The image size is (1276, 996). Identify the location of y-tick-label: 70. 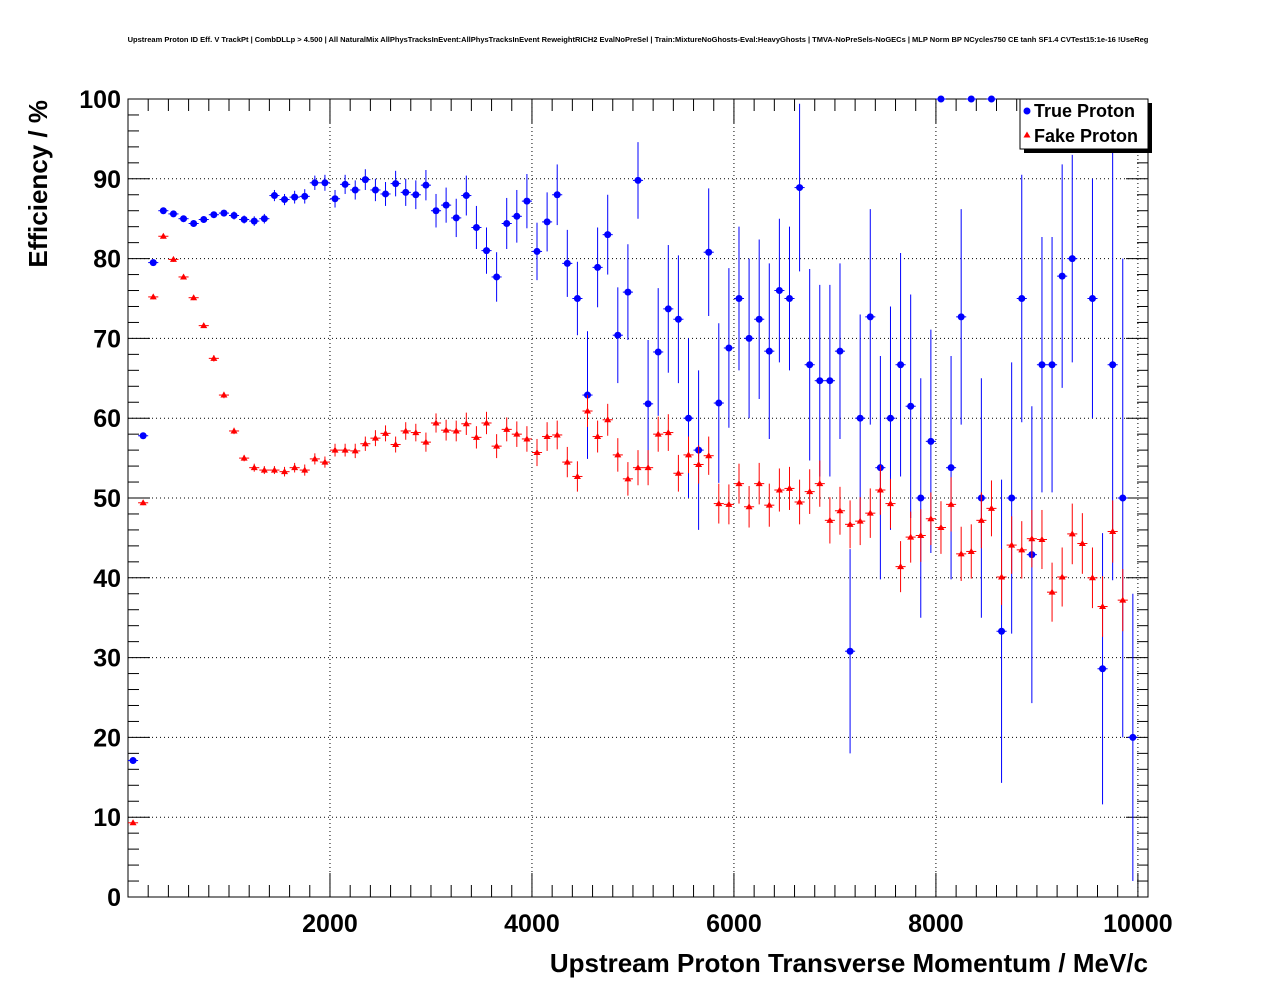
(107, 339).